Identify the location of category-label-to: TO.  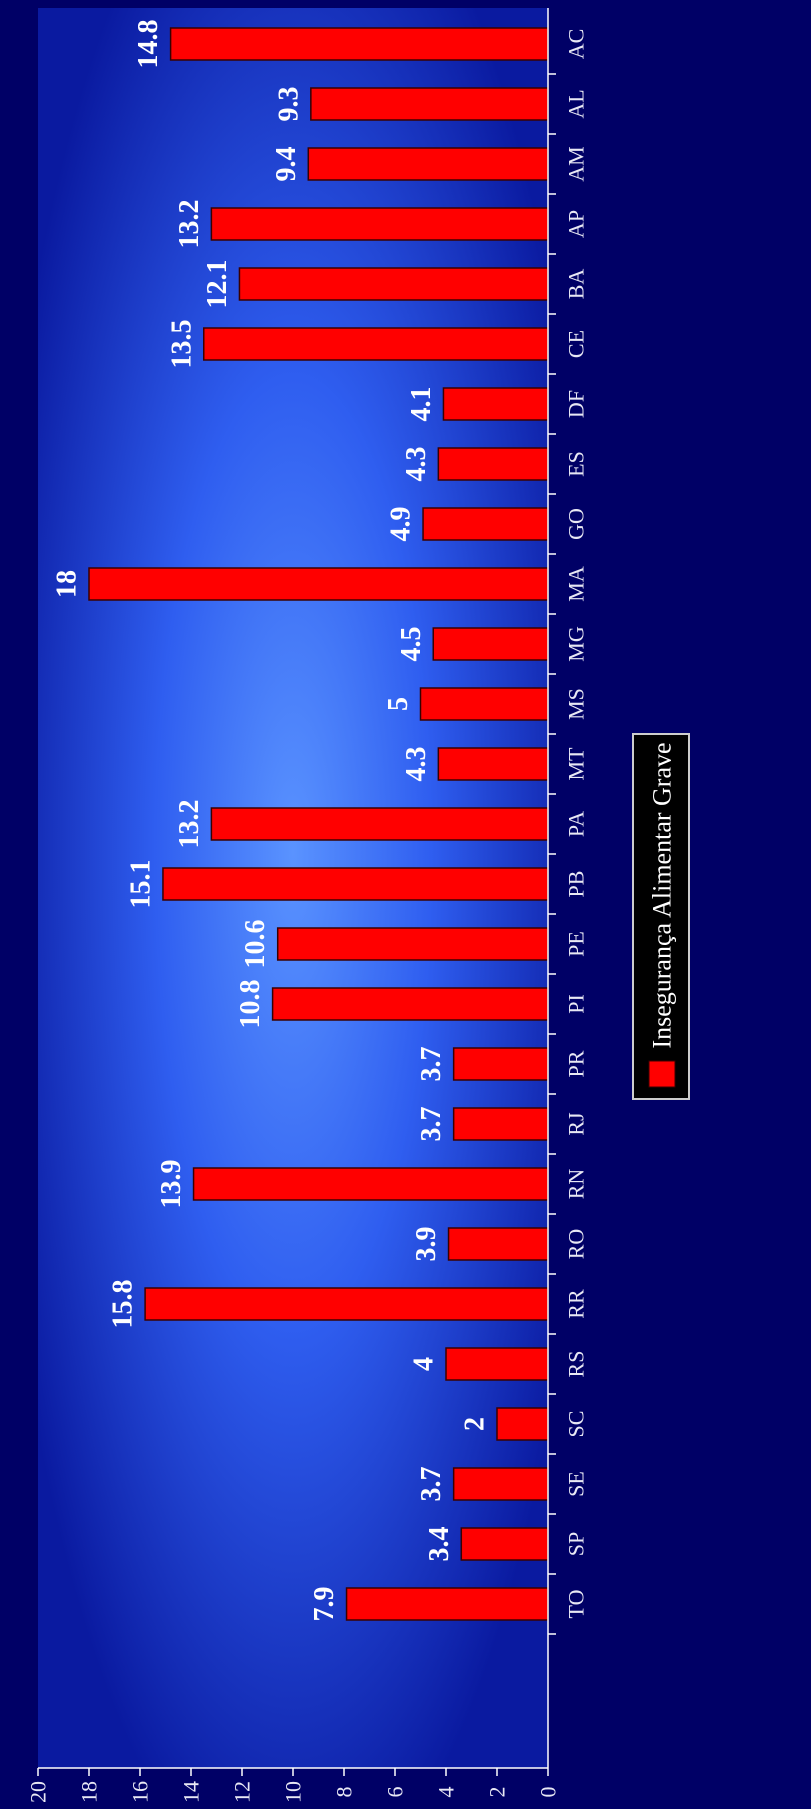
(576, 1604).